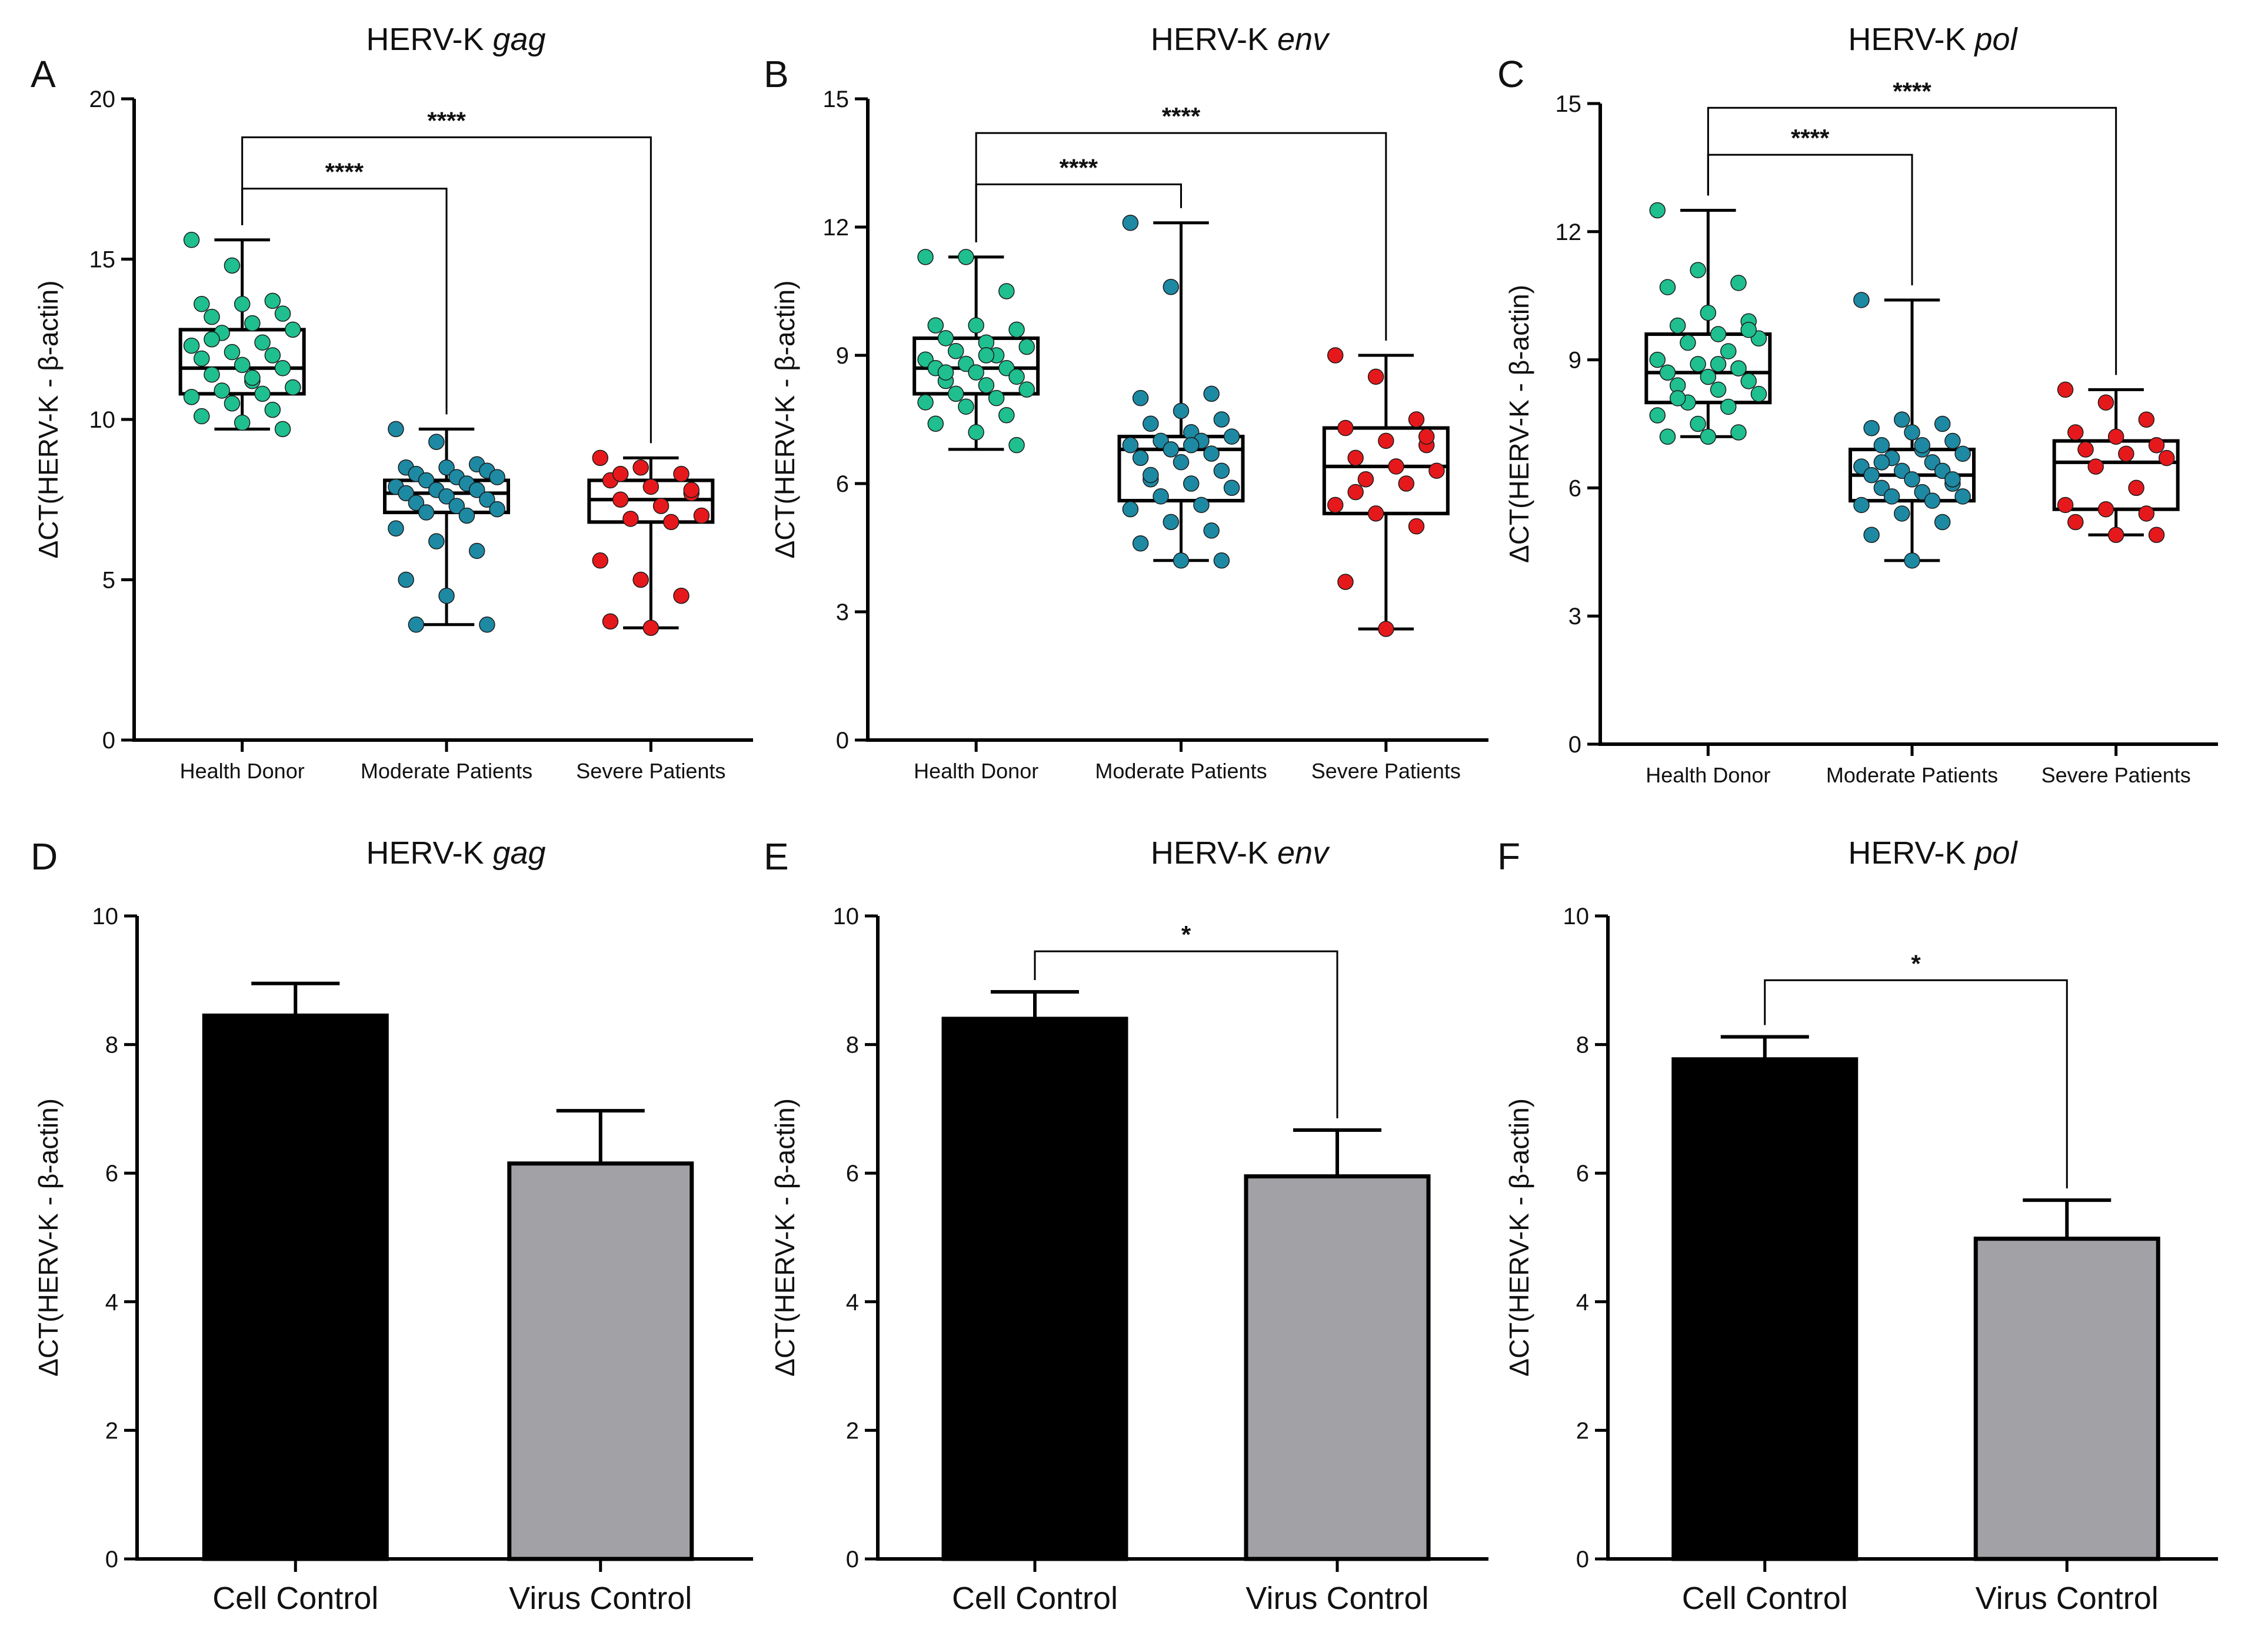  I want to click on panel-letter: E, so click(776, 857).